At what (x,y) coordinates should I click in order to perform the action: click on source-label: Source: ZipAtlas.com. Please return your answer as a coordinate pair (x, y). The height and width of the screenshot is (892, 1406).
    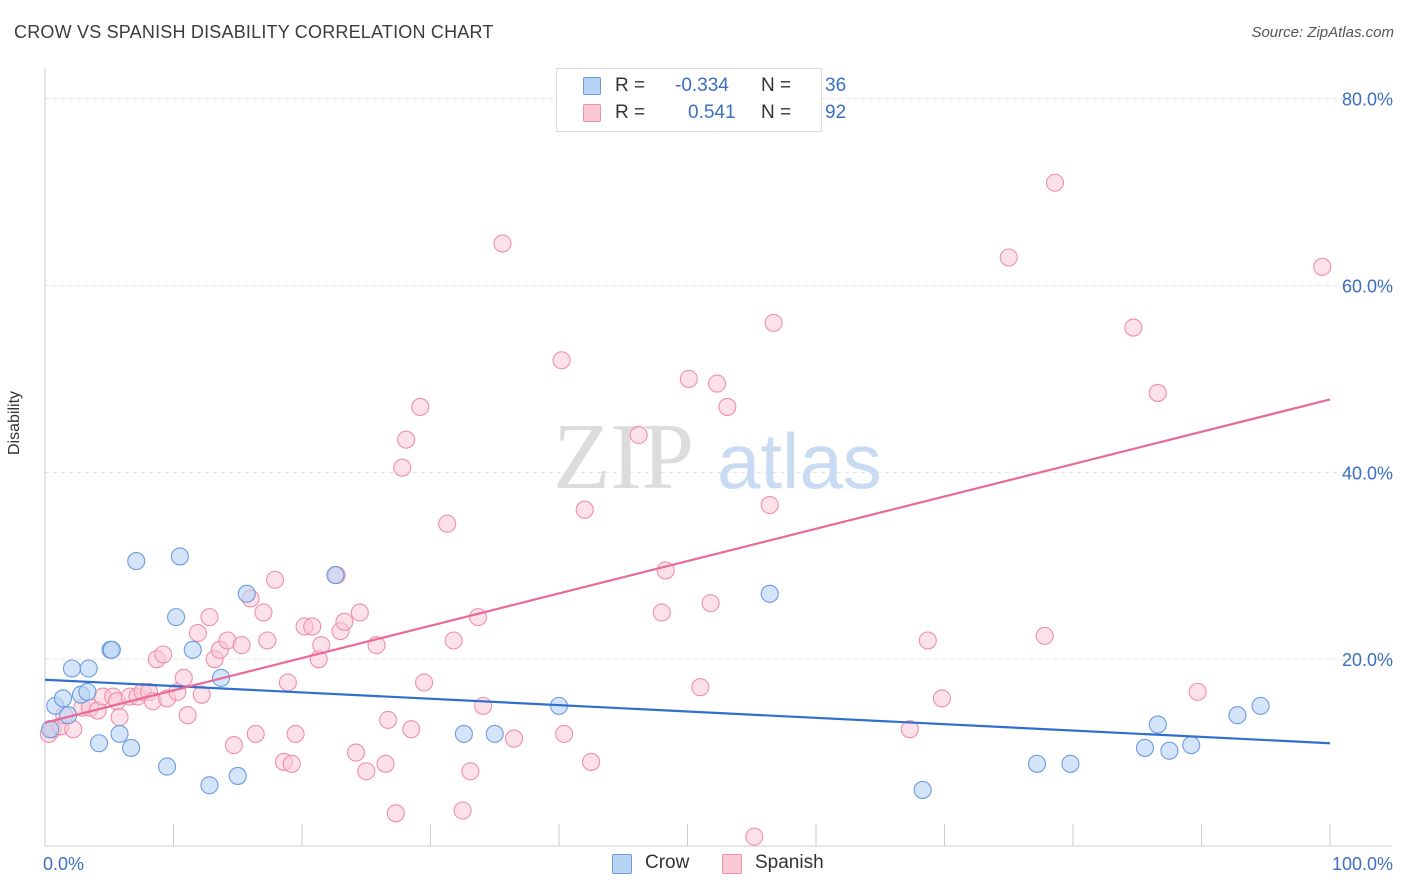
    Looking at the image, I should click on (1322, 32).